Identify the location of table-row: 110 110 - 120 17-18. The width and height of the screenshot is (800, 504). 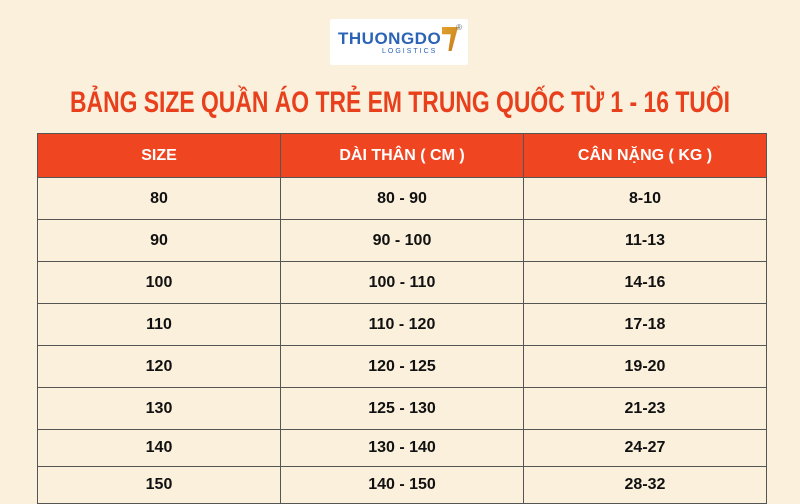
(402, 324).